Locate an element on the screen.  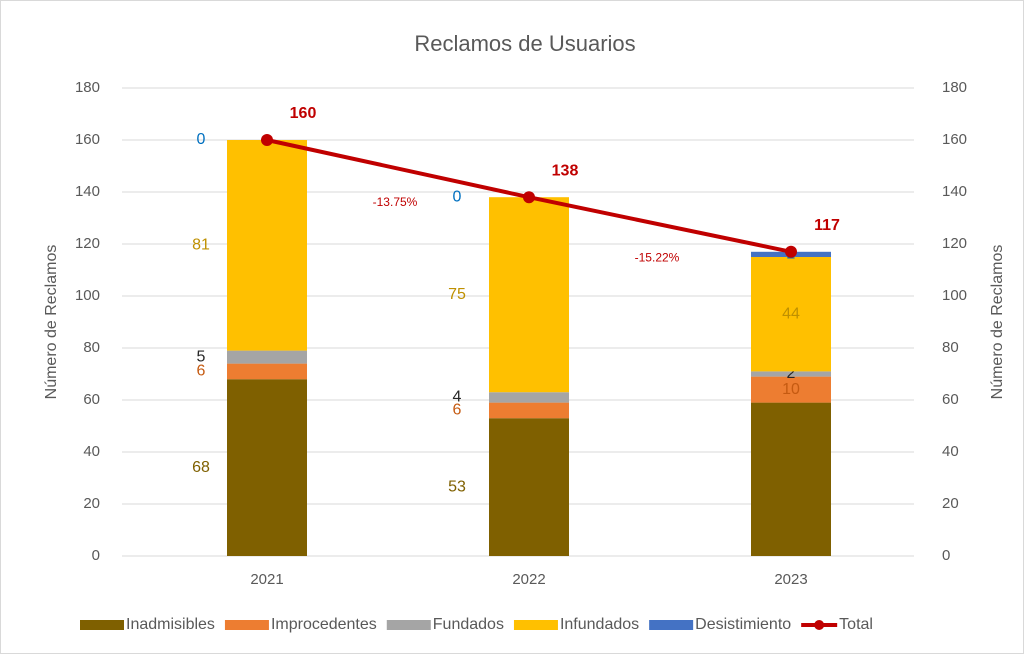
data-label: 2 is located at coordinates (791, 373).